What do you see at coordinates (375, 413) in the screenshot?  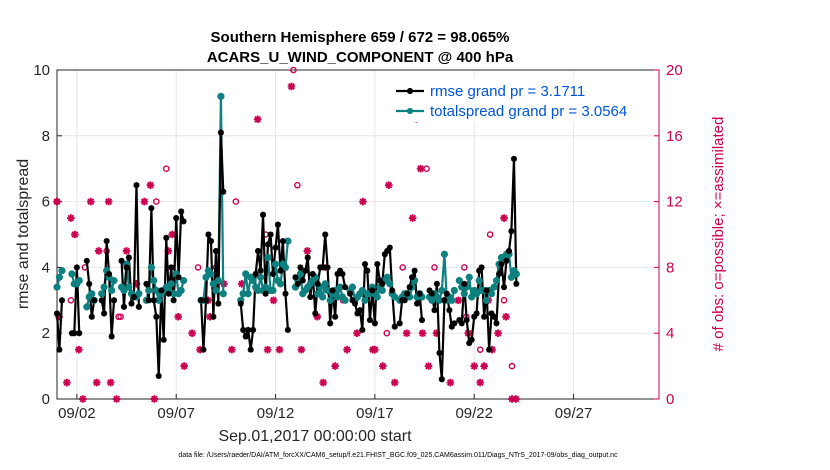 I see `x-tick-label: 09/17` at bounding box center [375, 413].